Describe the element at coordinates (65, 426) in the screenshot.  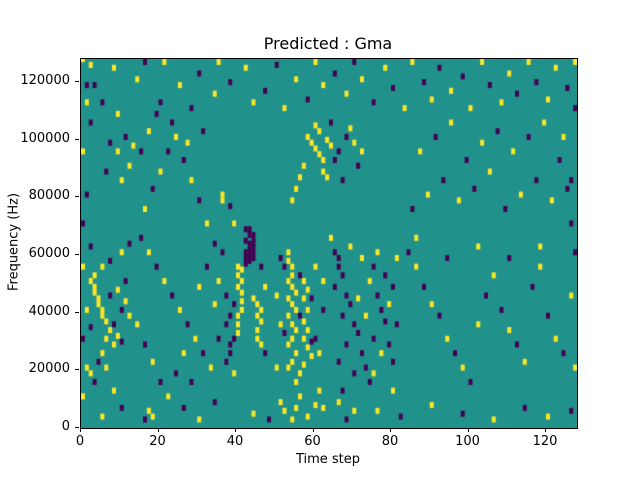
I see `y-tick-label: 0` at that location.